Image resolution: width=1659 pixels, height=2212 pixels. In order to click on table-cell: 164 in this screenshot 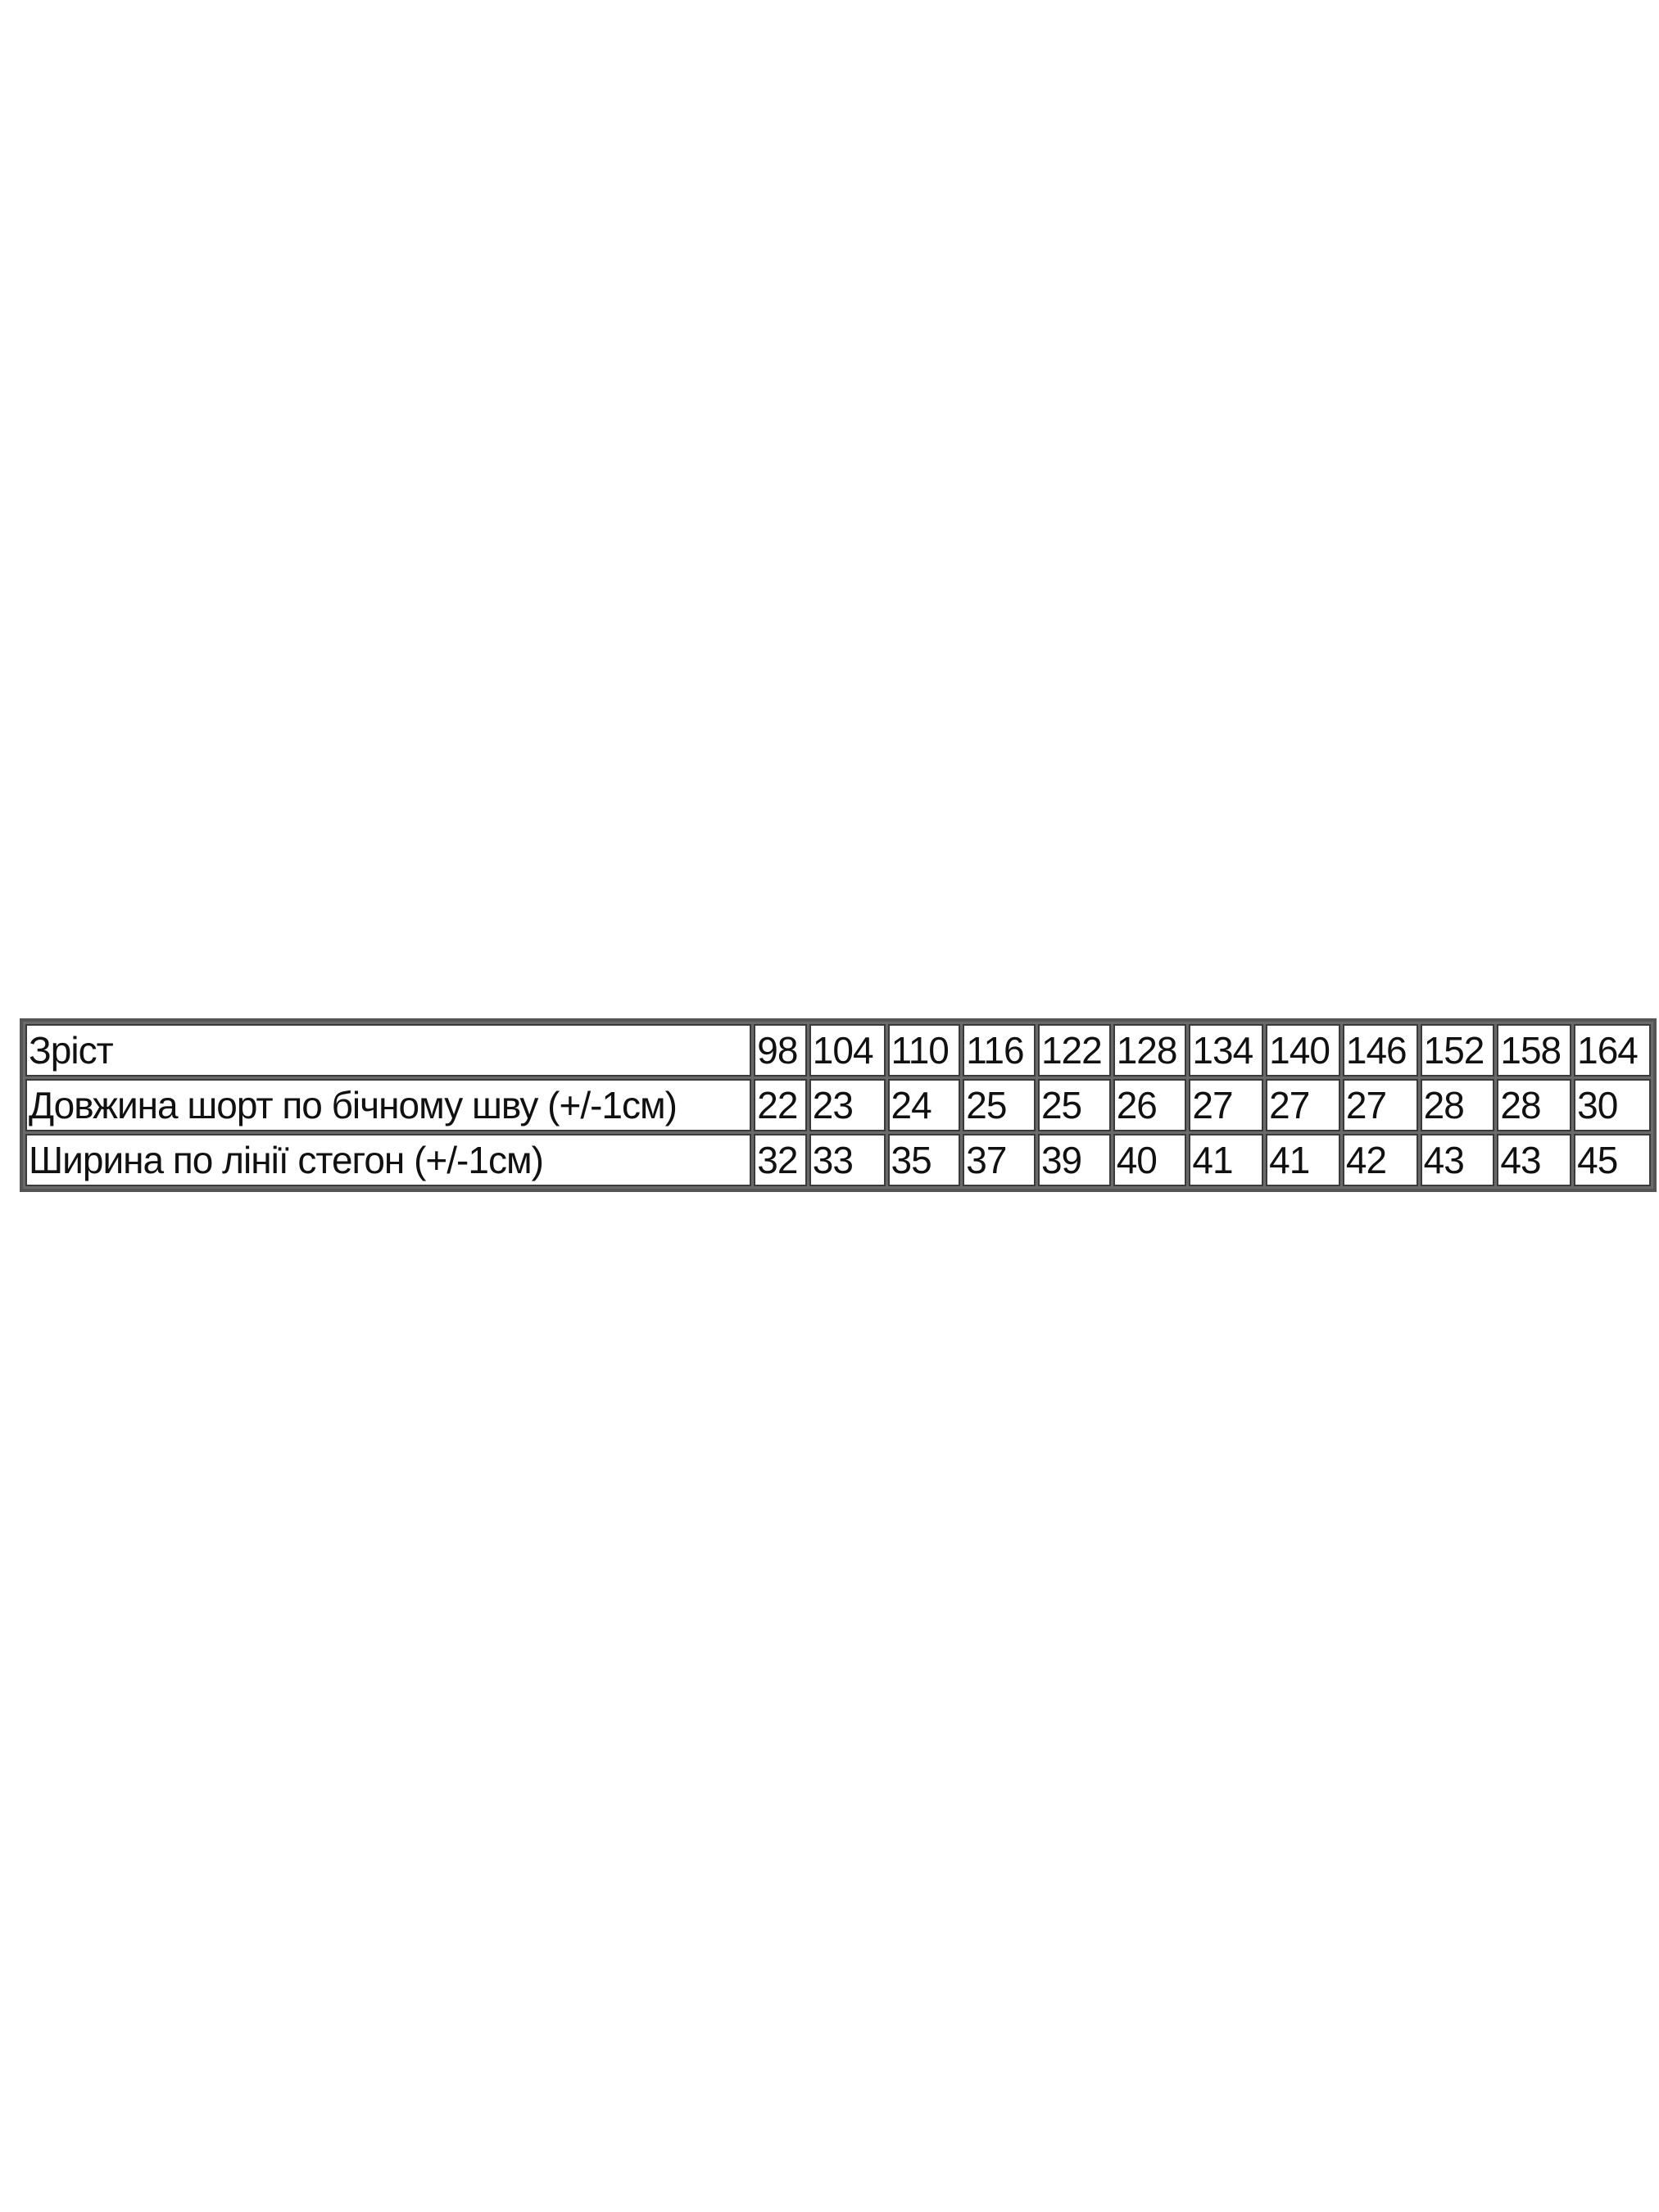, I will do `click(1612, 1050)`.